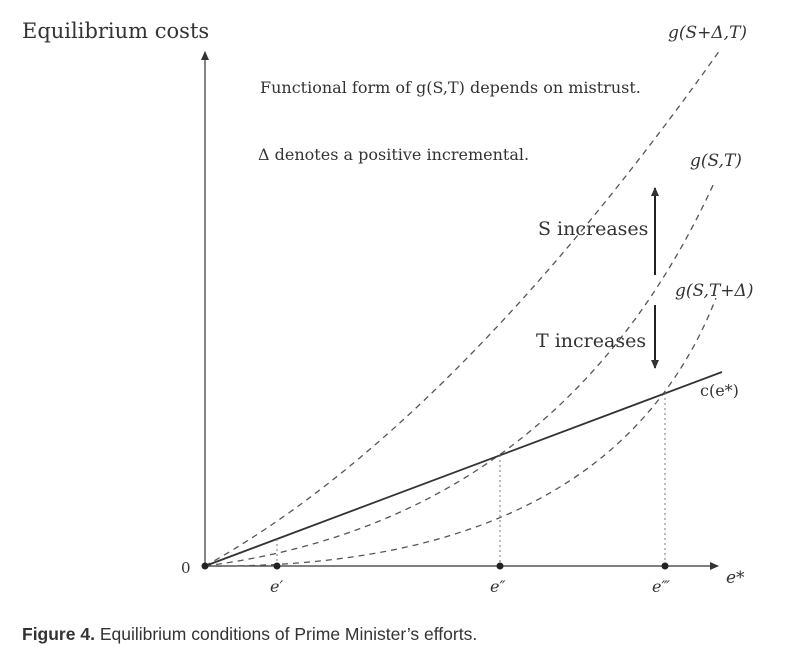  Describe the element at coordinates (58, 634) in the screenshot. I see `figure-number: Figure 4.` at that location.